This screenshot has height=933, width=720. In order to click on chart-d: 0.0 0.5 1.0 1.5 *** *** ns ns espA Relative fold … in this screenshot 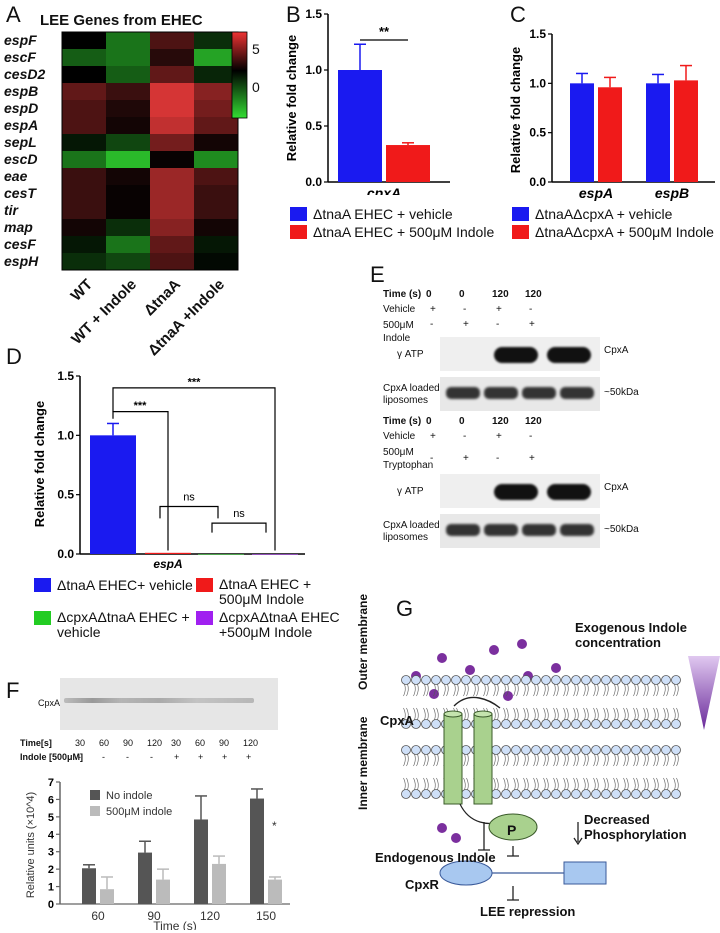, I will do `click(168, 469)`.